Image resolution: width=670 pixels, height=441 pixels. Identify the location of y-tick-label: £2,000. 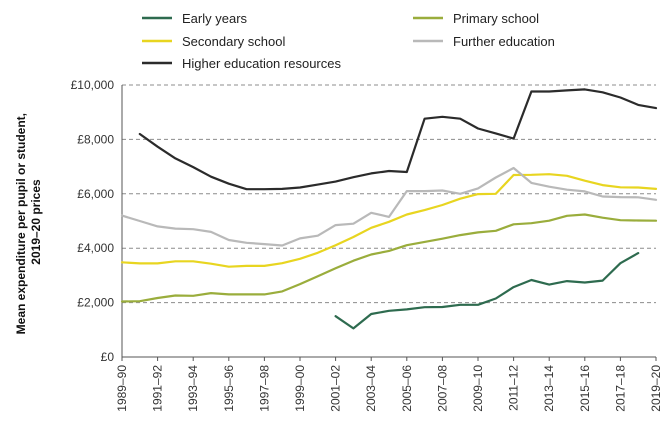
(95, 303).